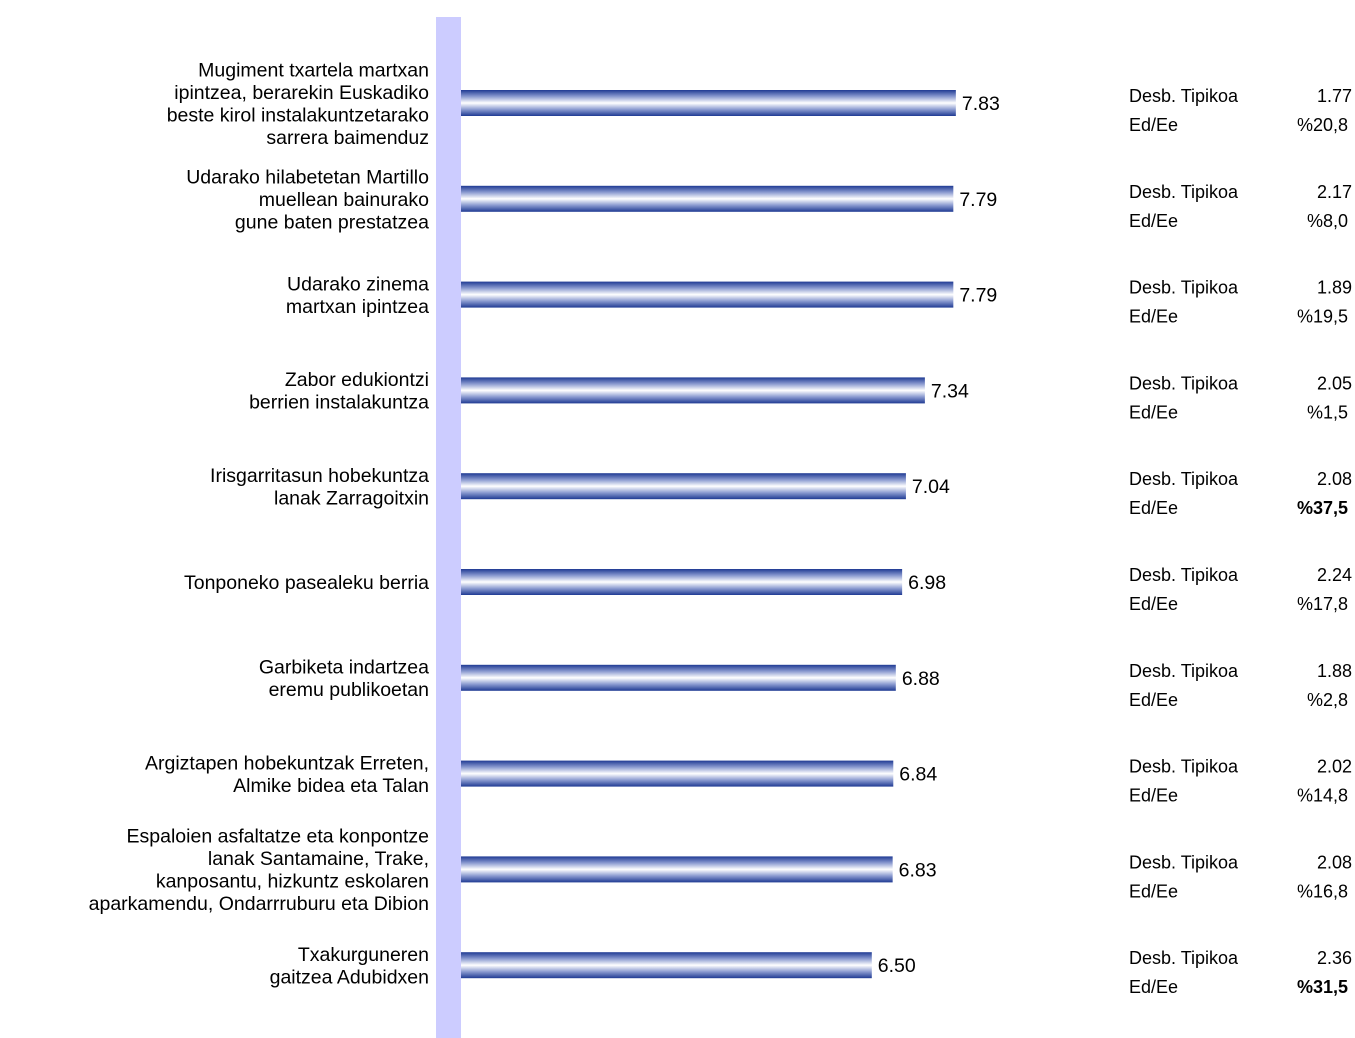 The image size is (1355, 1038). I want to click on ed-ee-value: %8,0, so click(1327, 221).